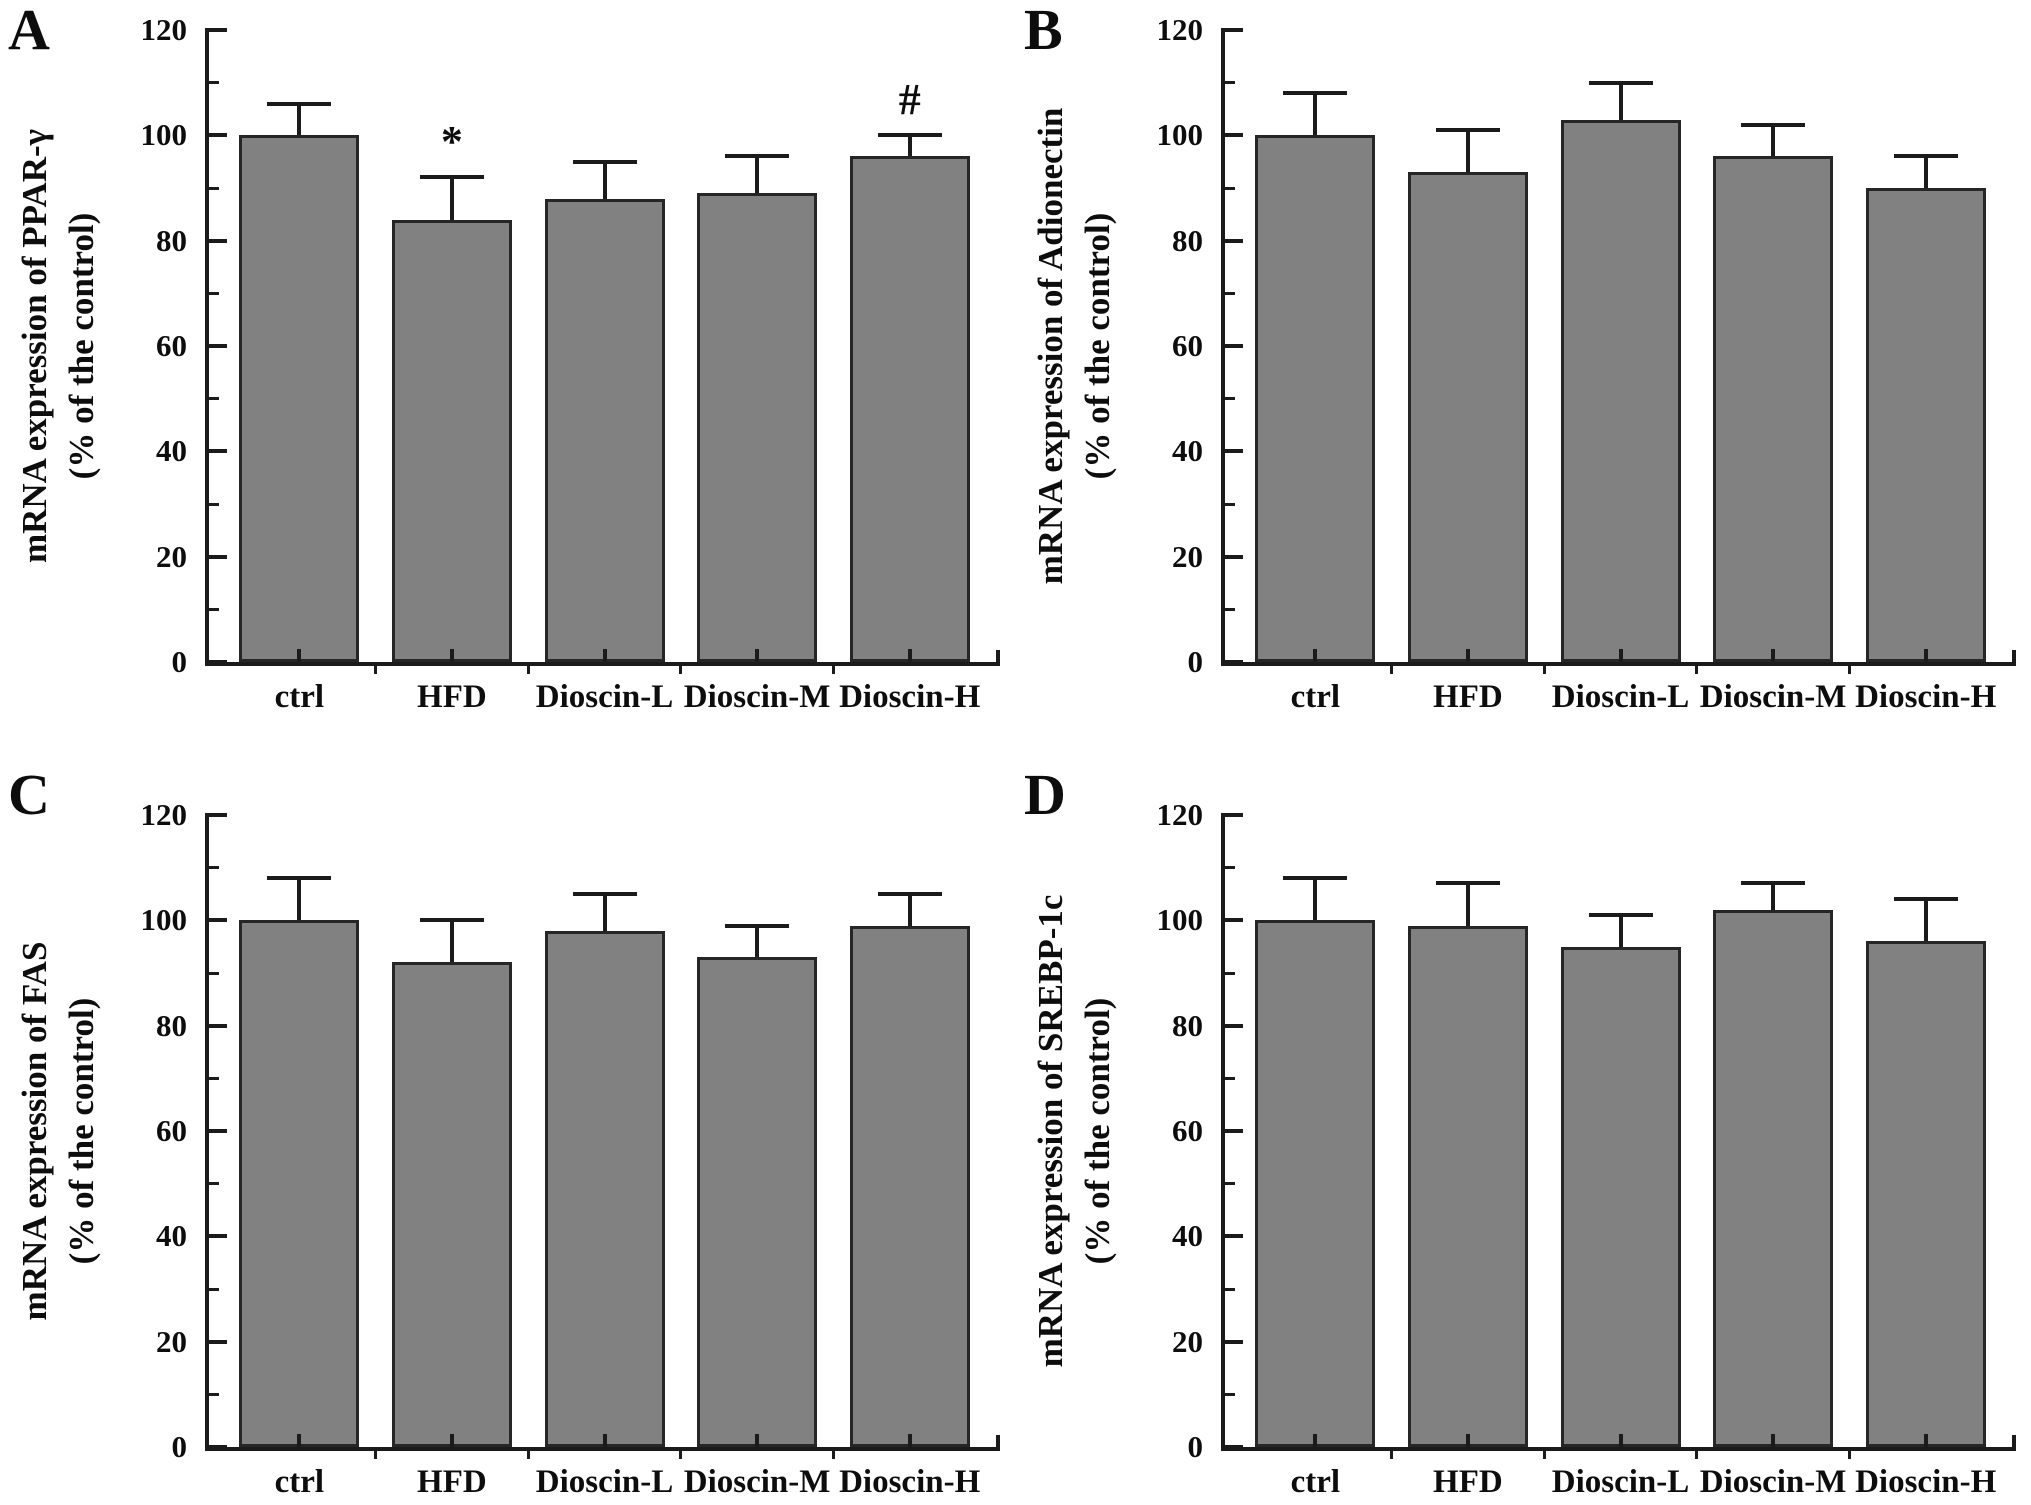  Describe the element at coordinates (1187, 1236) in the screenshot. I see `y-tick-label: 40` at that location.